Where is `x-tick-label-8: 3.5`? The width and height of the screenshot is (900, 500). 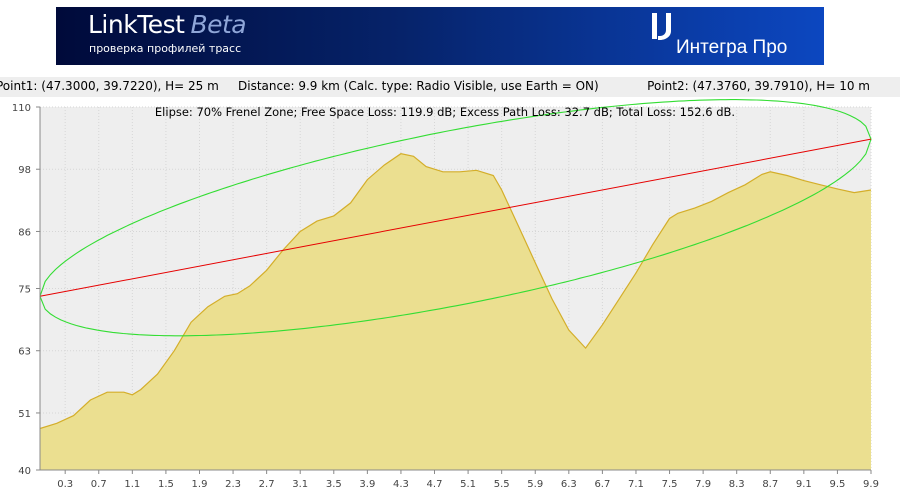
x-tick-label-8: 3.5 is located at coordinates (334, 484).